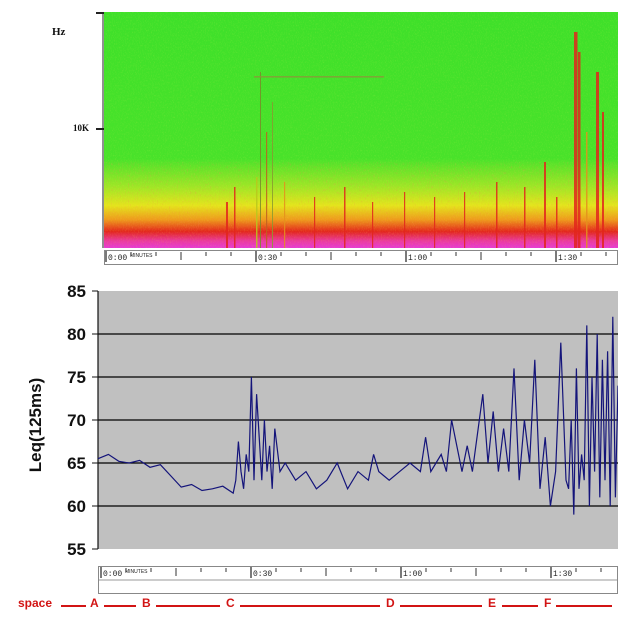 The width and height of the screenshot is (618, 618). I want to click on y-tick-label: 70, so click(76, 420).